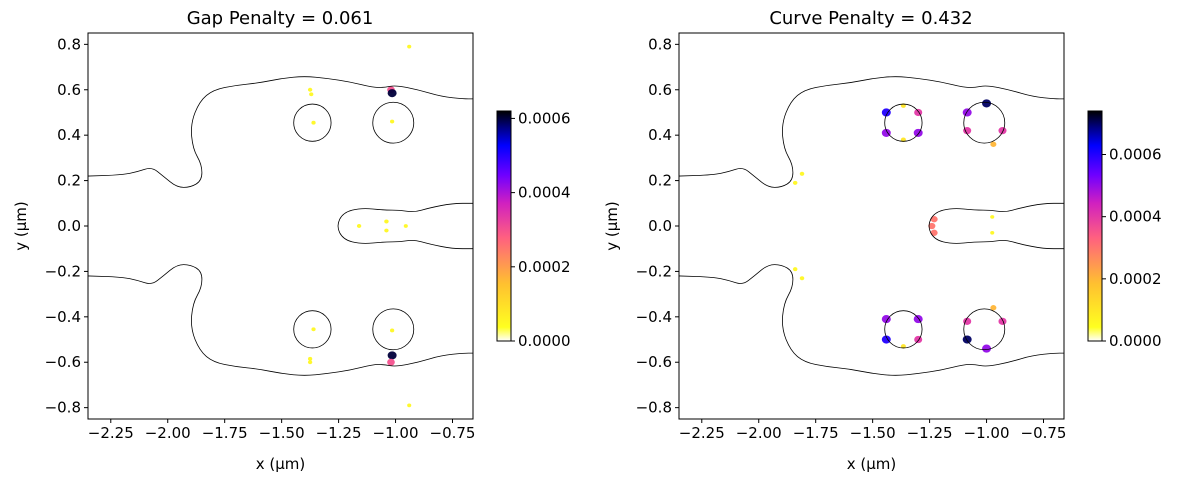 This screenshot has width=1177, height=484. I want to click on contour-outer-bottom, so click(280, 320).